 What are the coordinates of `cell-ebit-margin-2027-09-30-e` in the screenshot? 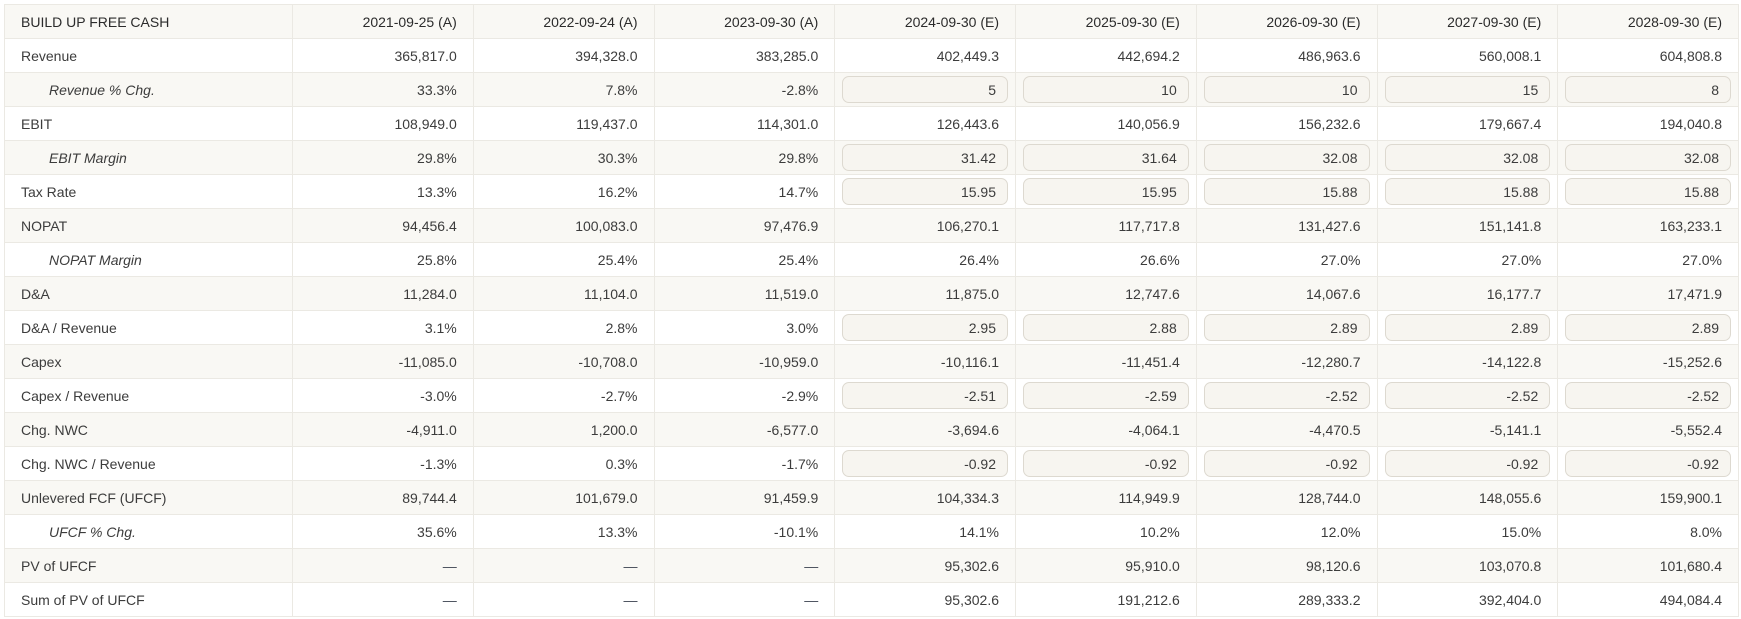 It's located at (1467, 157).